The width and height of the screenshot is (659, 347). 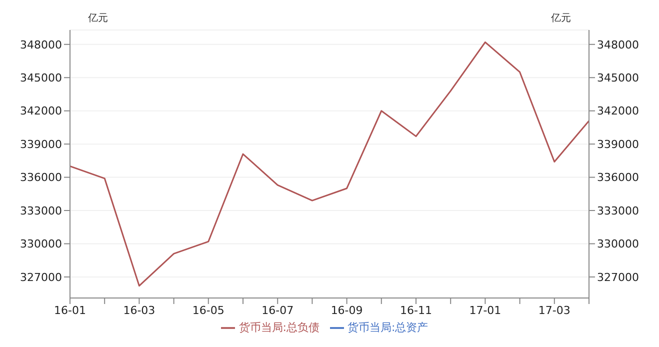 I want to click on x-tick-label: 16-01, so click(x=70, y=310).